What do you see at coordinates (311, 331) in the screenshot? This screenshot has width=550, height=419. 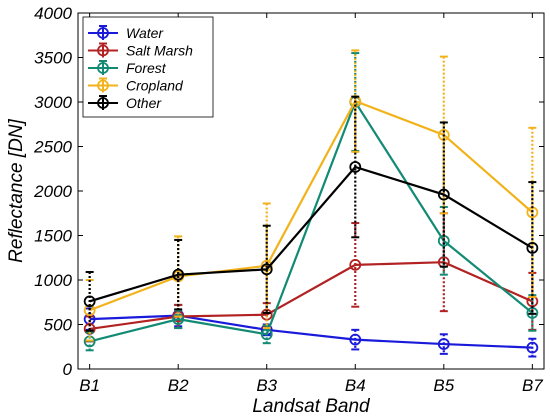 I see `series-line-water` at bounding box center [311, 331].